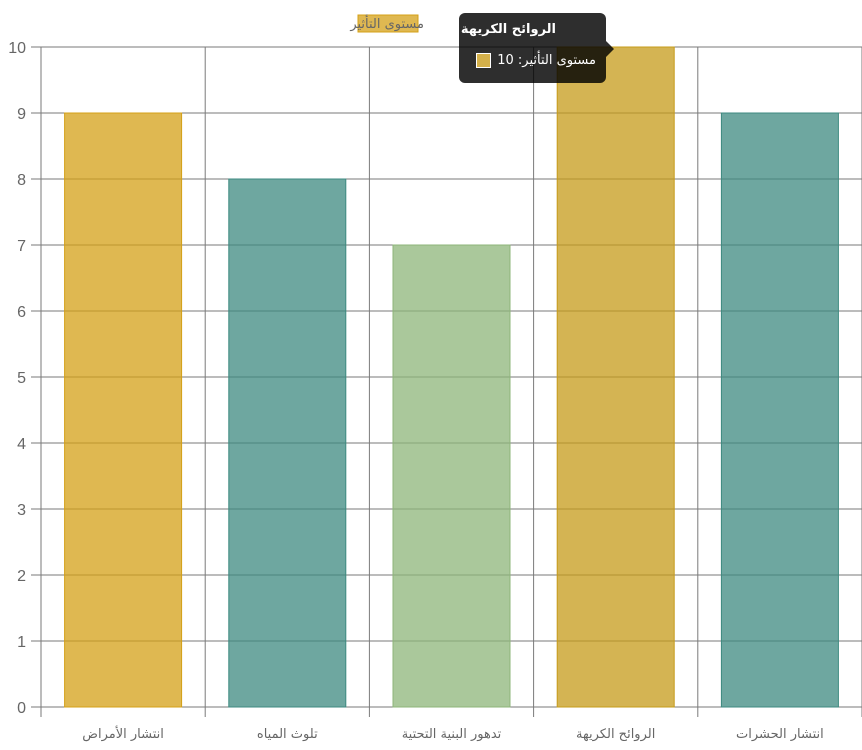 The width and height of the screenshot is (862, 750). What do you see at coordinates (123, 733) in the screenshot?
I see `x-tick-label: انتشار الأمراض` at bounding box center [123, 733].